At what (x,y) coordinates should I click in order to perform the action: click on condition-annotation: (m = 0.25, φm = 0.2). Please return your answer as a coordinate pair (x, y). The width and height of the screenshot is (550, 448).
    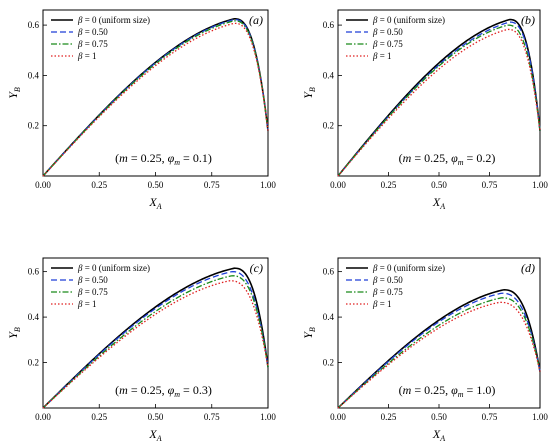
    Looking at the image, I should click on (447, 159).